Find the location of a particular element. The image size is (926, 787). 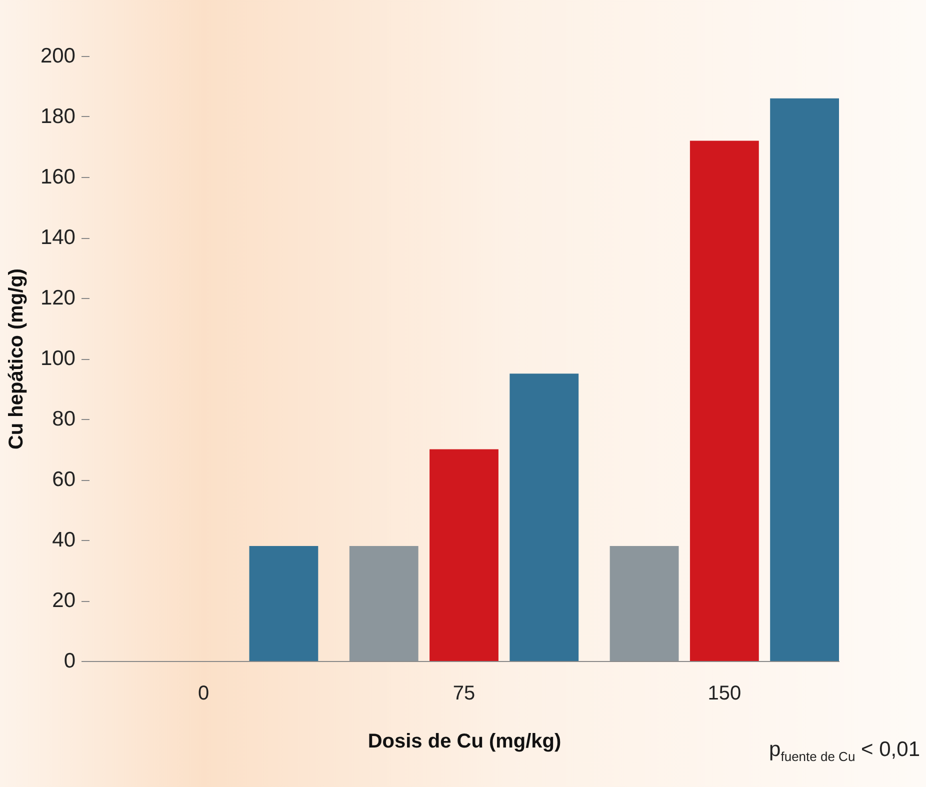

y-tick-label: 60 is located at coordinates (64, 479).